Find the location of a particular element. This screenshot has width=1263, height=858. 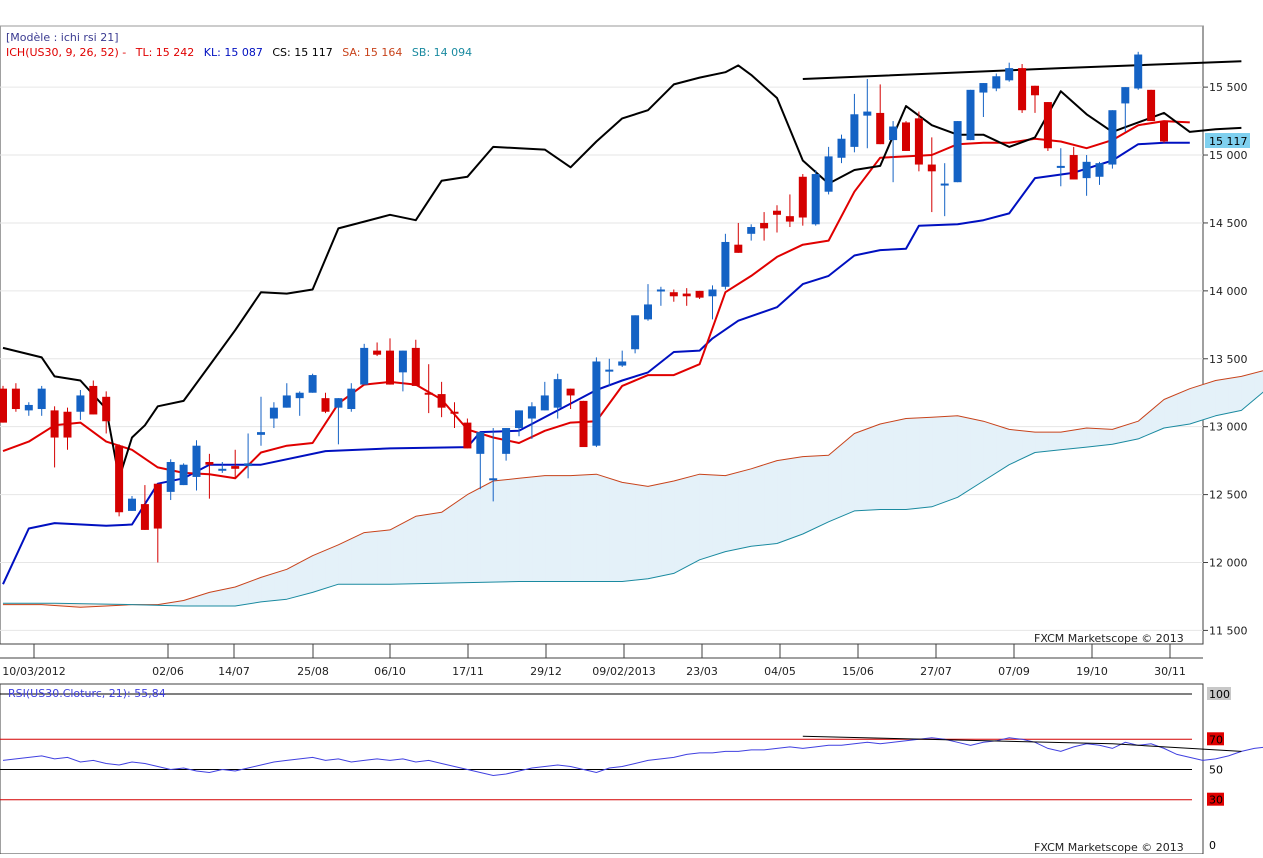

rsi-tick-label: 30 is located at coordinates (1216, 800).